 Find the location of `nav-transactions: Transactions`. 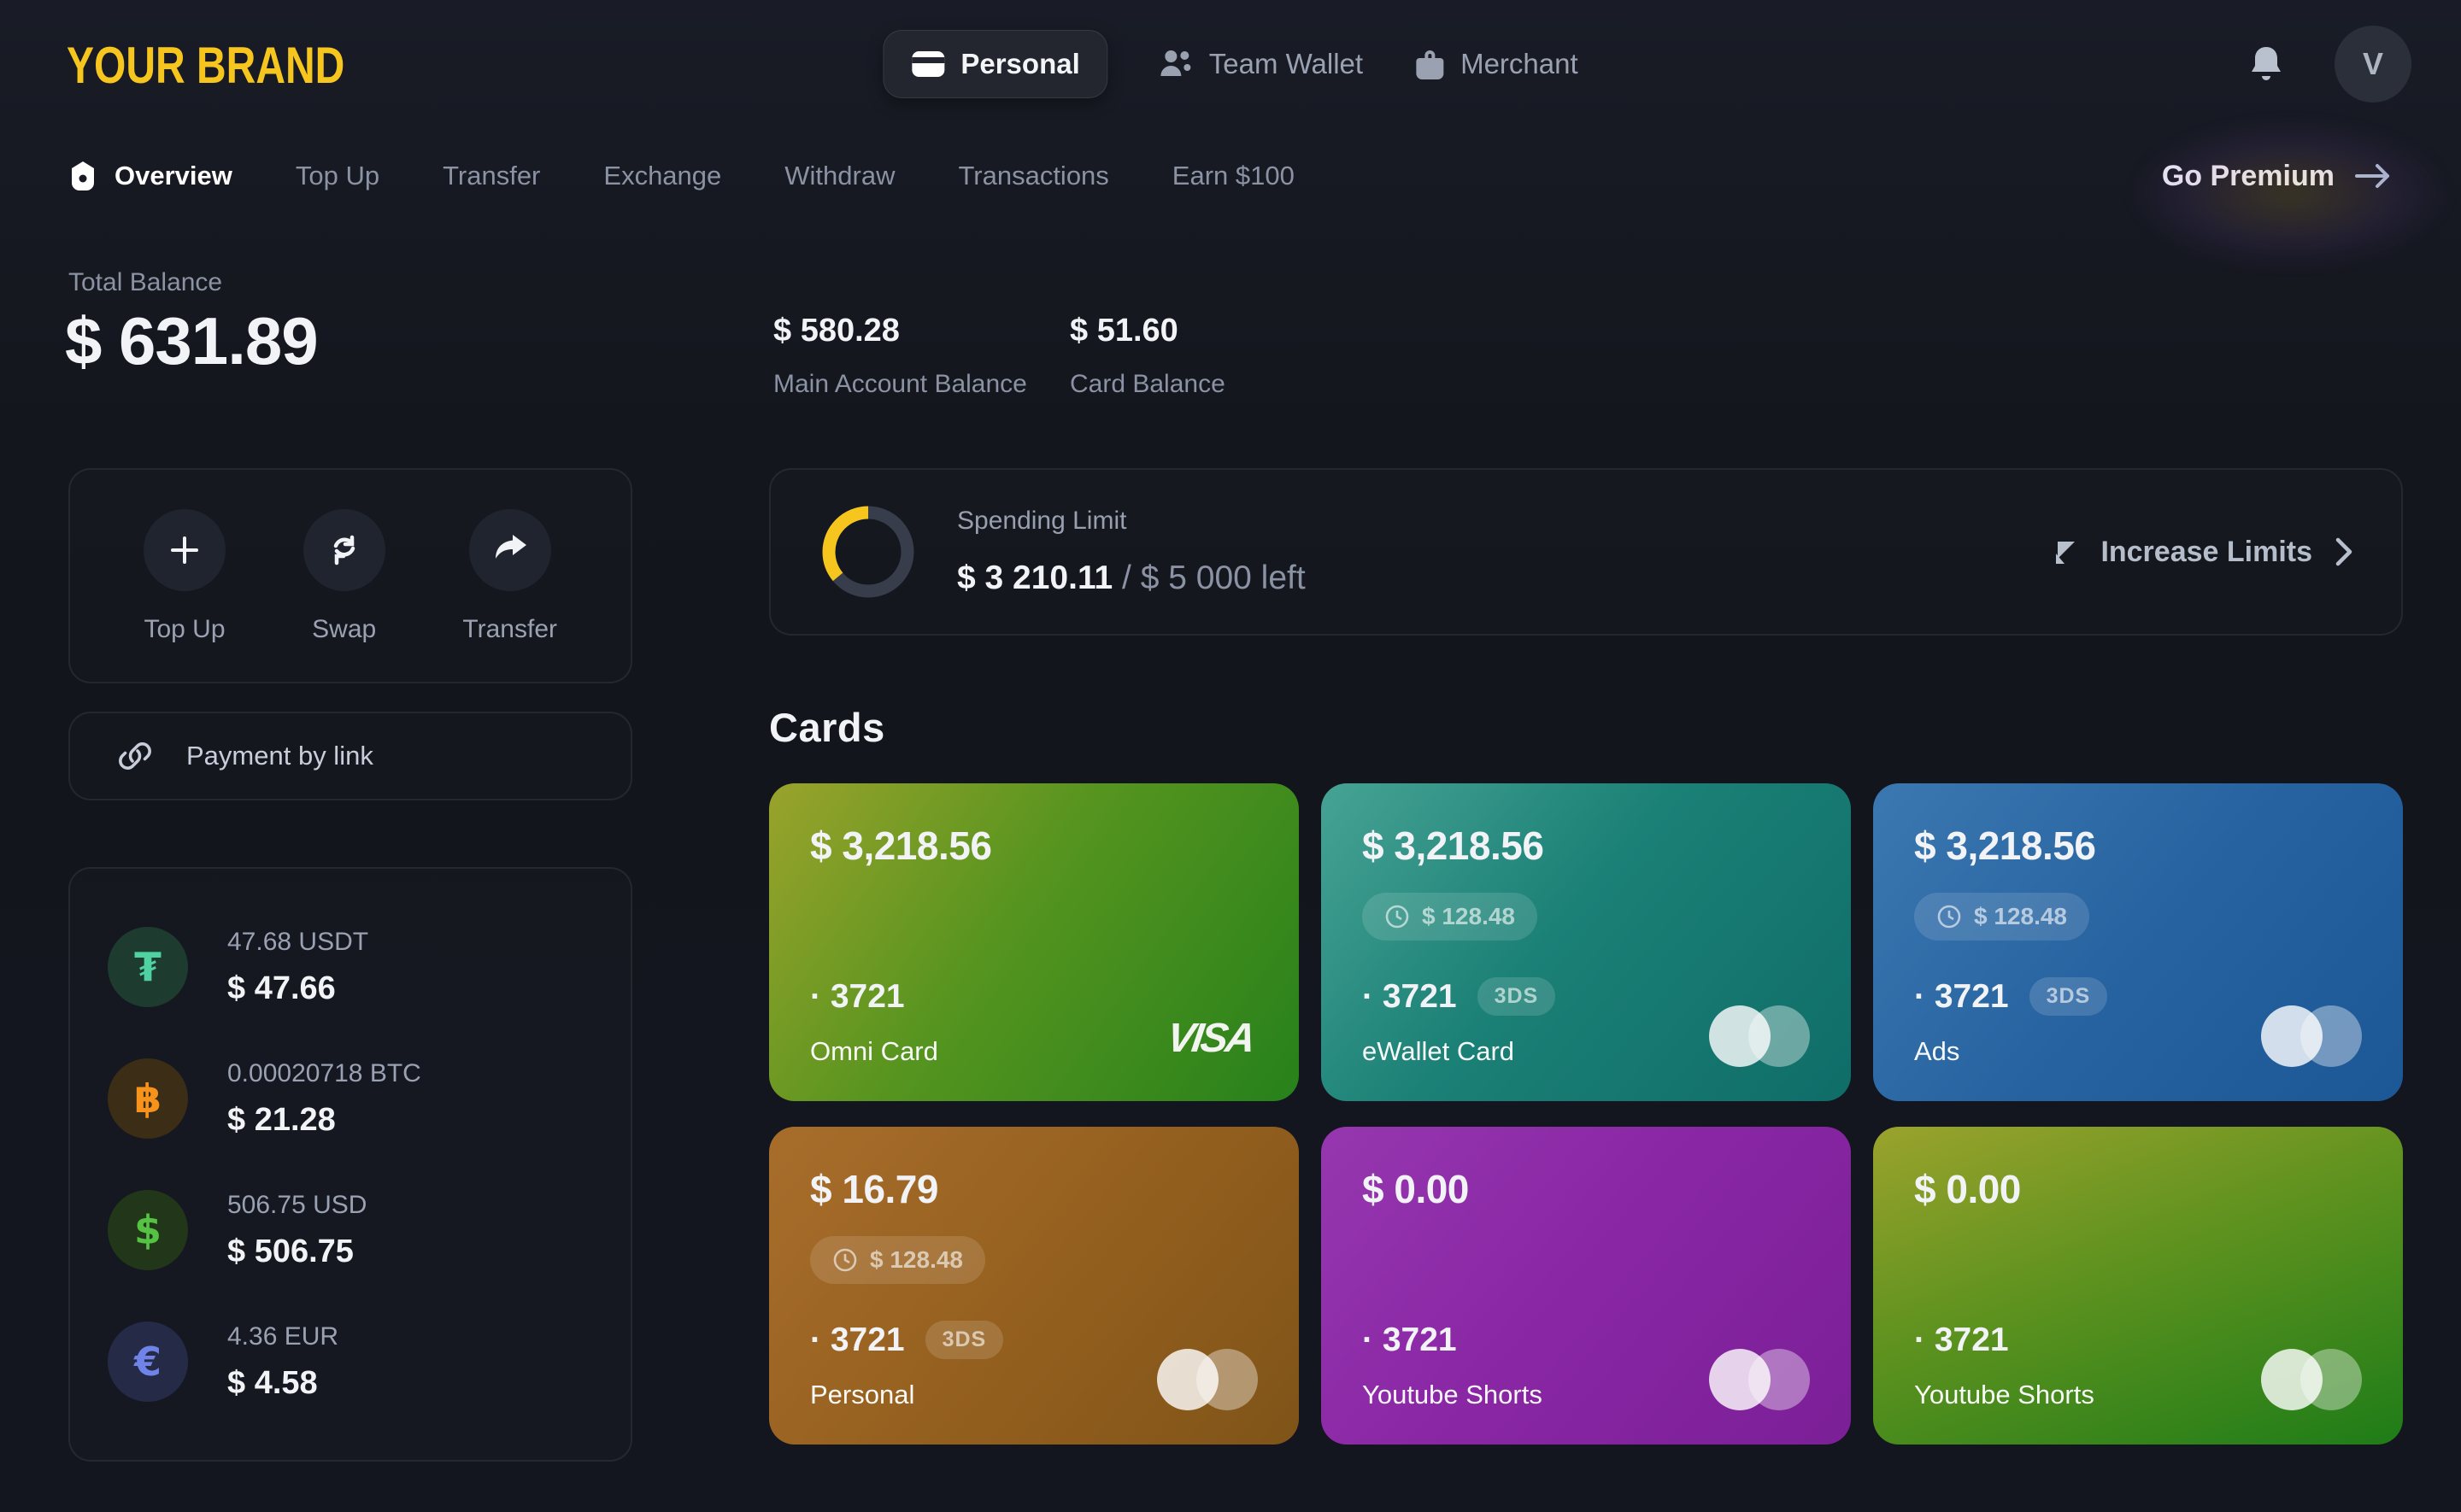

nav-transactions: Transactions is located at coordinates (1033, 175).